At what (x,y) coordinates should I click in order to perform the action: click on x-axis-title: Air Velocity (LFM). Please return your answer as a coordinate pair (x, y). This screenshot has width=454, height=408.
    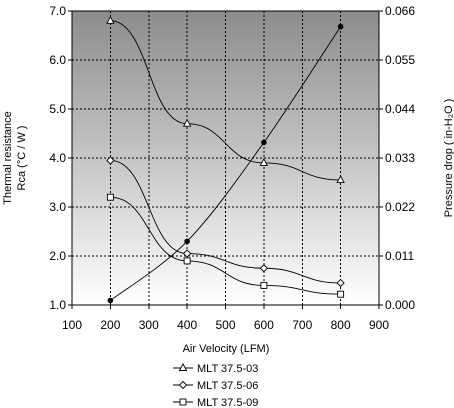
    Looking at the image, I should click on (226, 349).